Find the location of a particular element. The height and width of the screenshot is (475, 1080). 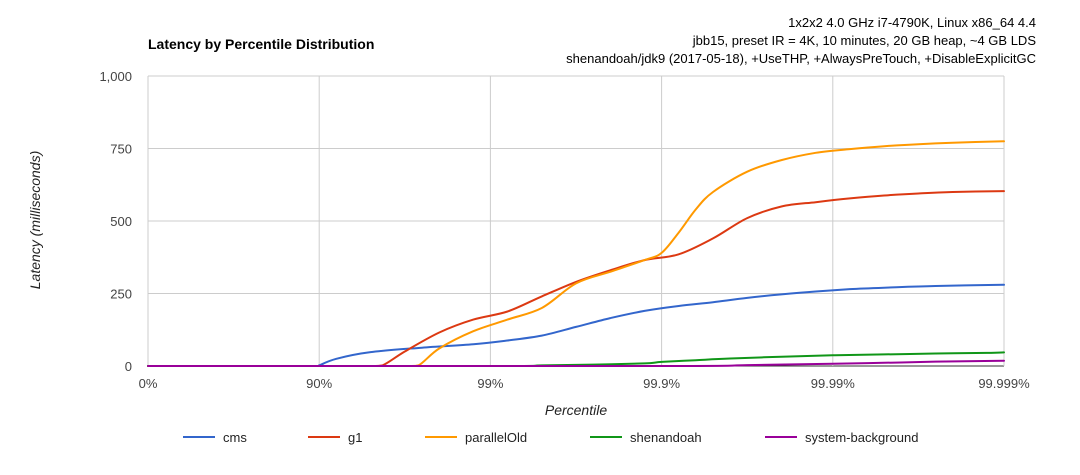

series-line-shenandoah is located at coordinates (576, 359).